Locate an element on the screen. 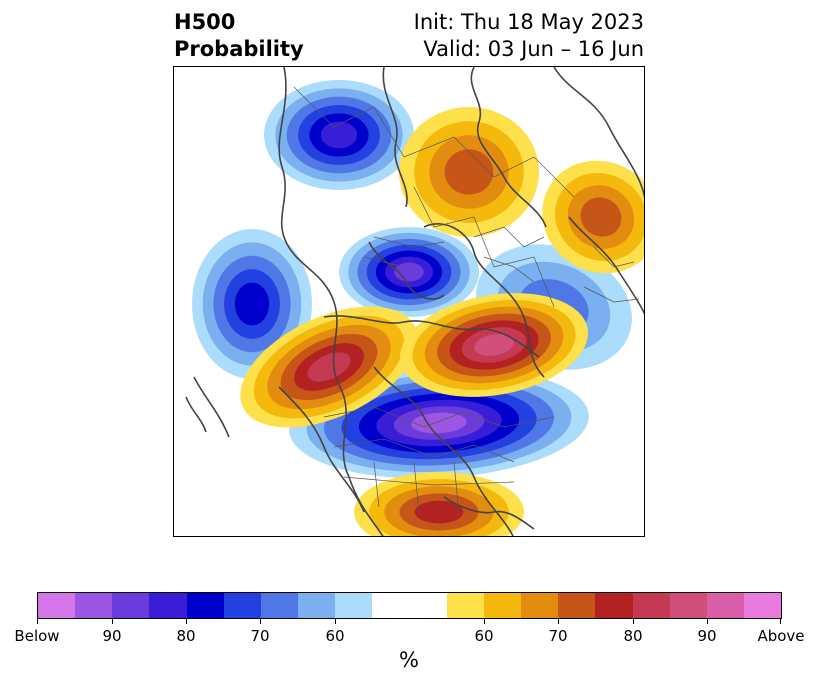 This screenshot has height=686, width=819. title-valid-range: Valid: 03 Jun – 16 Jun is located at coordinates (533, 49).